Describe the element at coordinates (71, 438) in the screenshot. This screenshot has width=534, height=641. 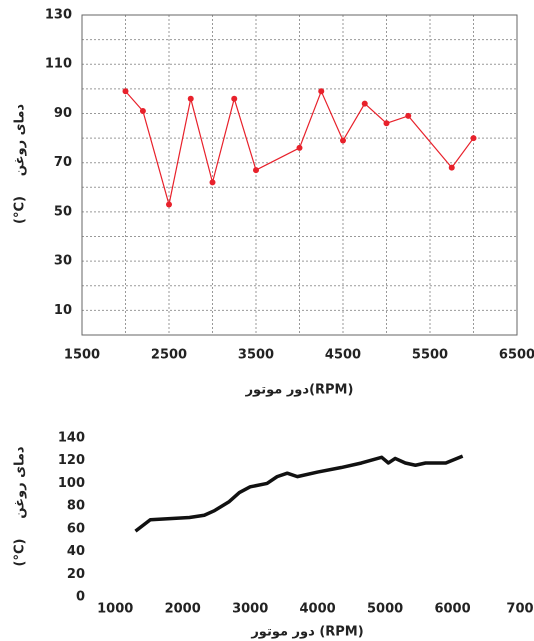
I see `y-tick-label: 140` at that location.